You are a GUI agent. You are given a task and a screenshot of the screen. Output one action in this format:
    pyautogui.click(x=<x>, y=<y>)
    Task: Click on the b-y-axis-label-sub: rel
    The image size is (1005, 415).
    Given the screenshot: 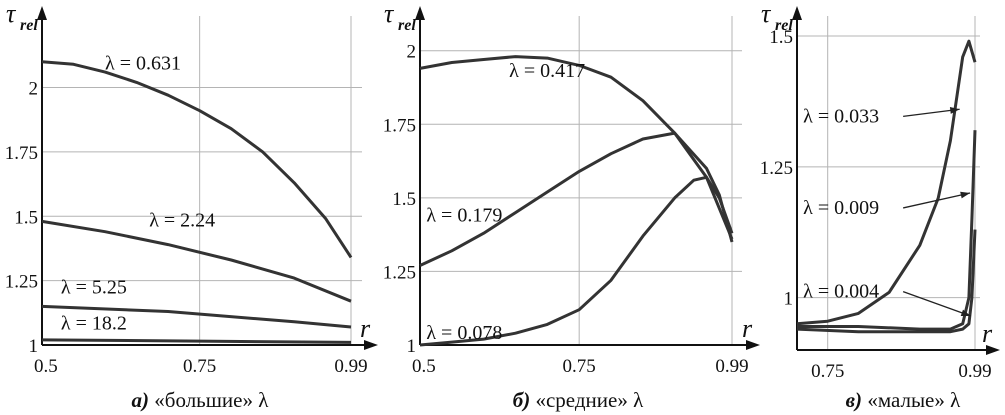 What is the action you would take?
    pyautogui.click(x=407, y=25)
    